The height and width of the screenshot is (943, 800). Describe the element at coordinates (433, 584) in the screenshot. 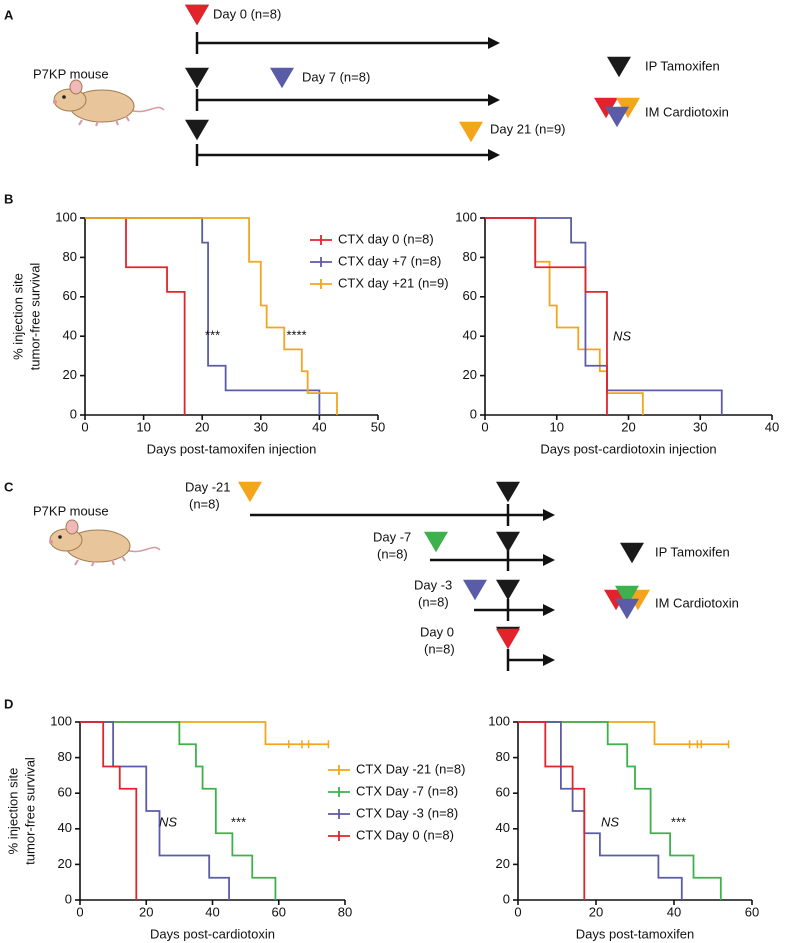

I see `timepoint-label: Day -3` at that location.